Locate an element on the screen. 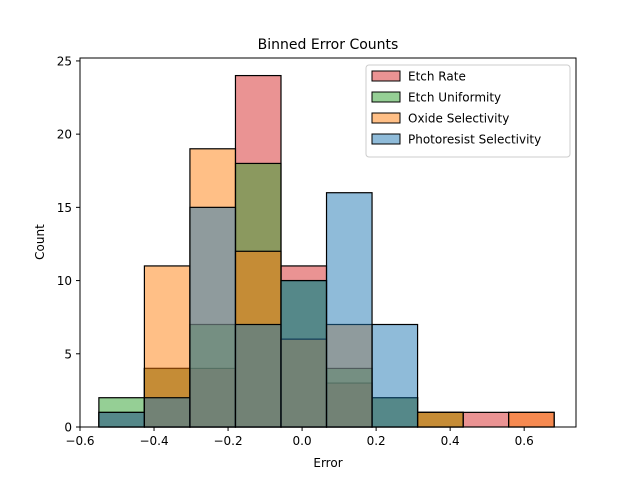 The width and height of the screenshot is (640, 484). x-tick-label: 0.4 is located at coordinates (450, 441).